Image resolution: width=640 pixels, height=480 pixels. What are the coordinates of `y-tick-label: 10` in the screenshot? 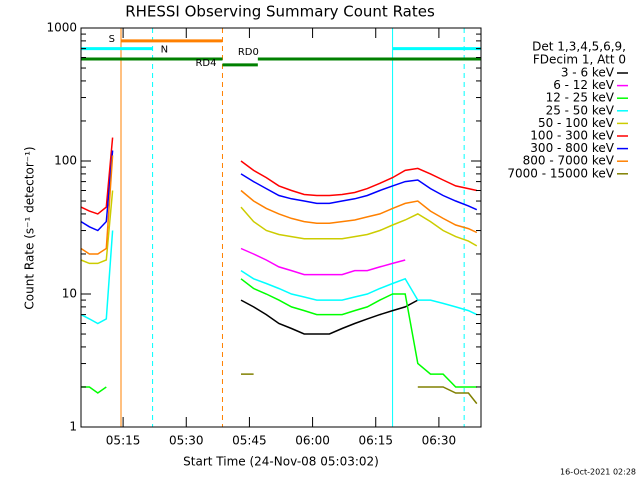 It's located at (69, 294).